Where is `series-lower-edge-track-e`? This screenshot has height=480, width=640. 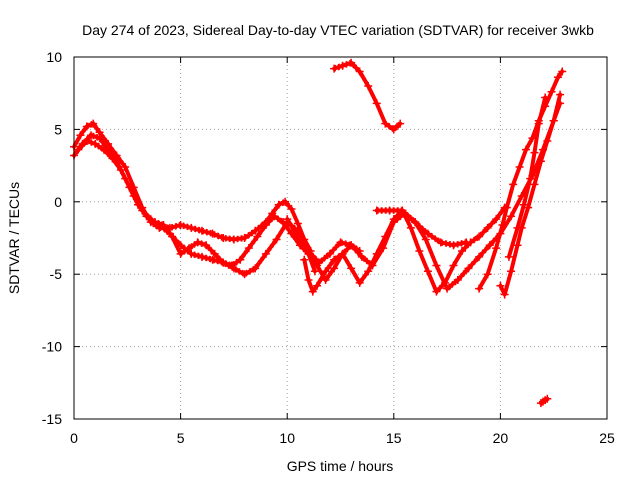
series-lower-edge-track-e is located at coordinates (404, 252).